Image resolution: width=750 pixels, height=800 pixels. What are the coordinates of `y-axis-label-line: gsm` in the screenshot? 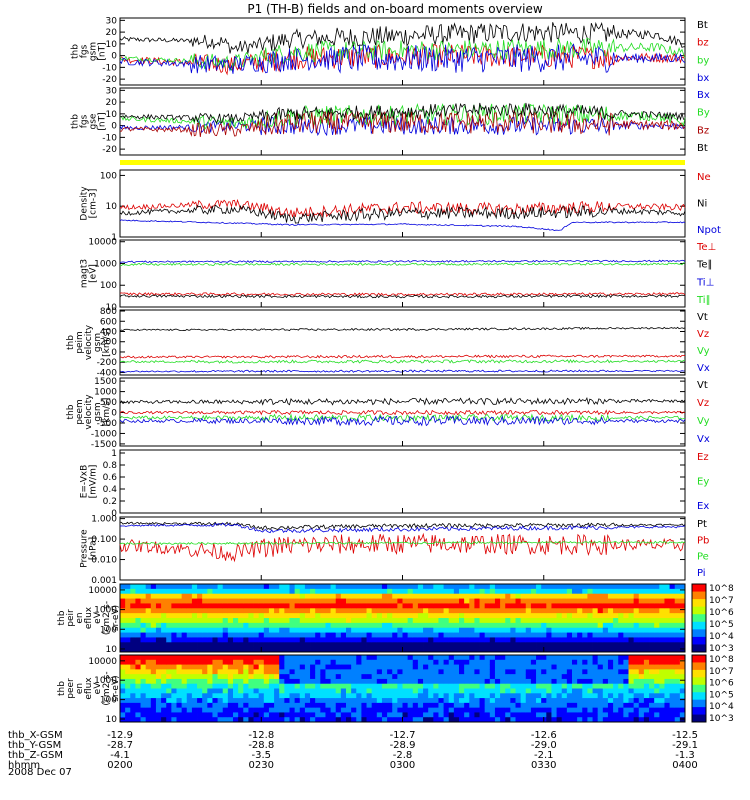 It's located at (94, 51).